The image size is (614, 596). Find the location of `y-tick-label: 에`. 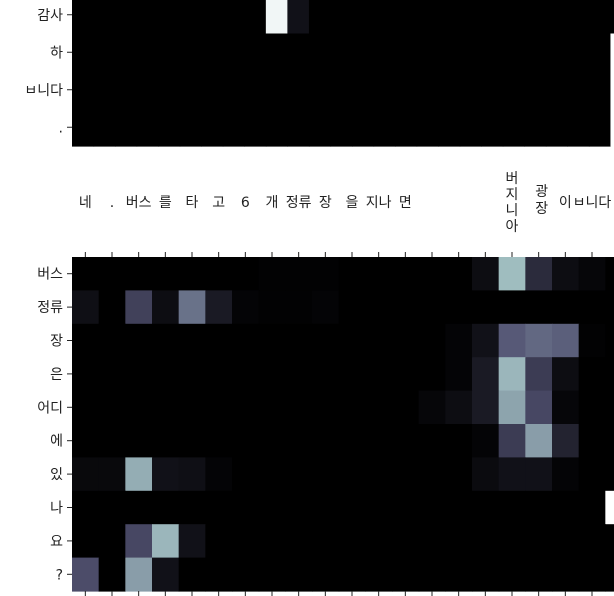

y-tick-label: 에 is located at coordinates (56, 442).